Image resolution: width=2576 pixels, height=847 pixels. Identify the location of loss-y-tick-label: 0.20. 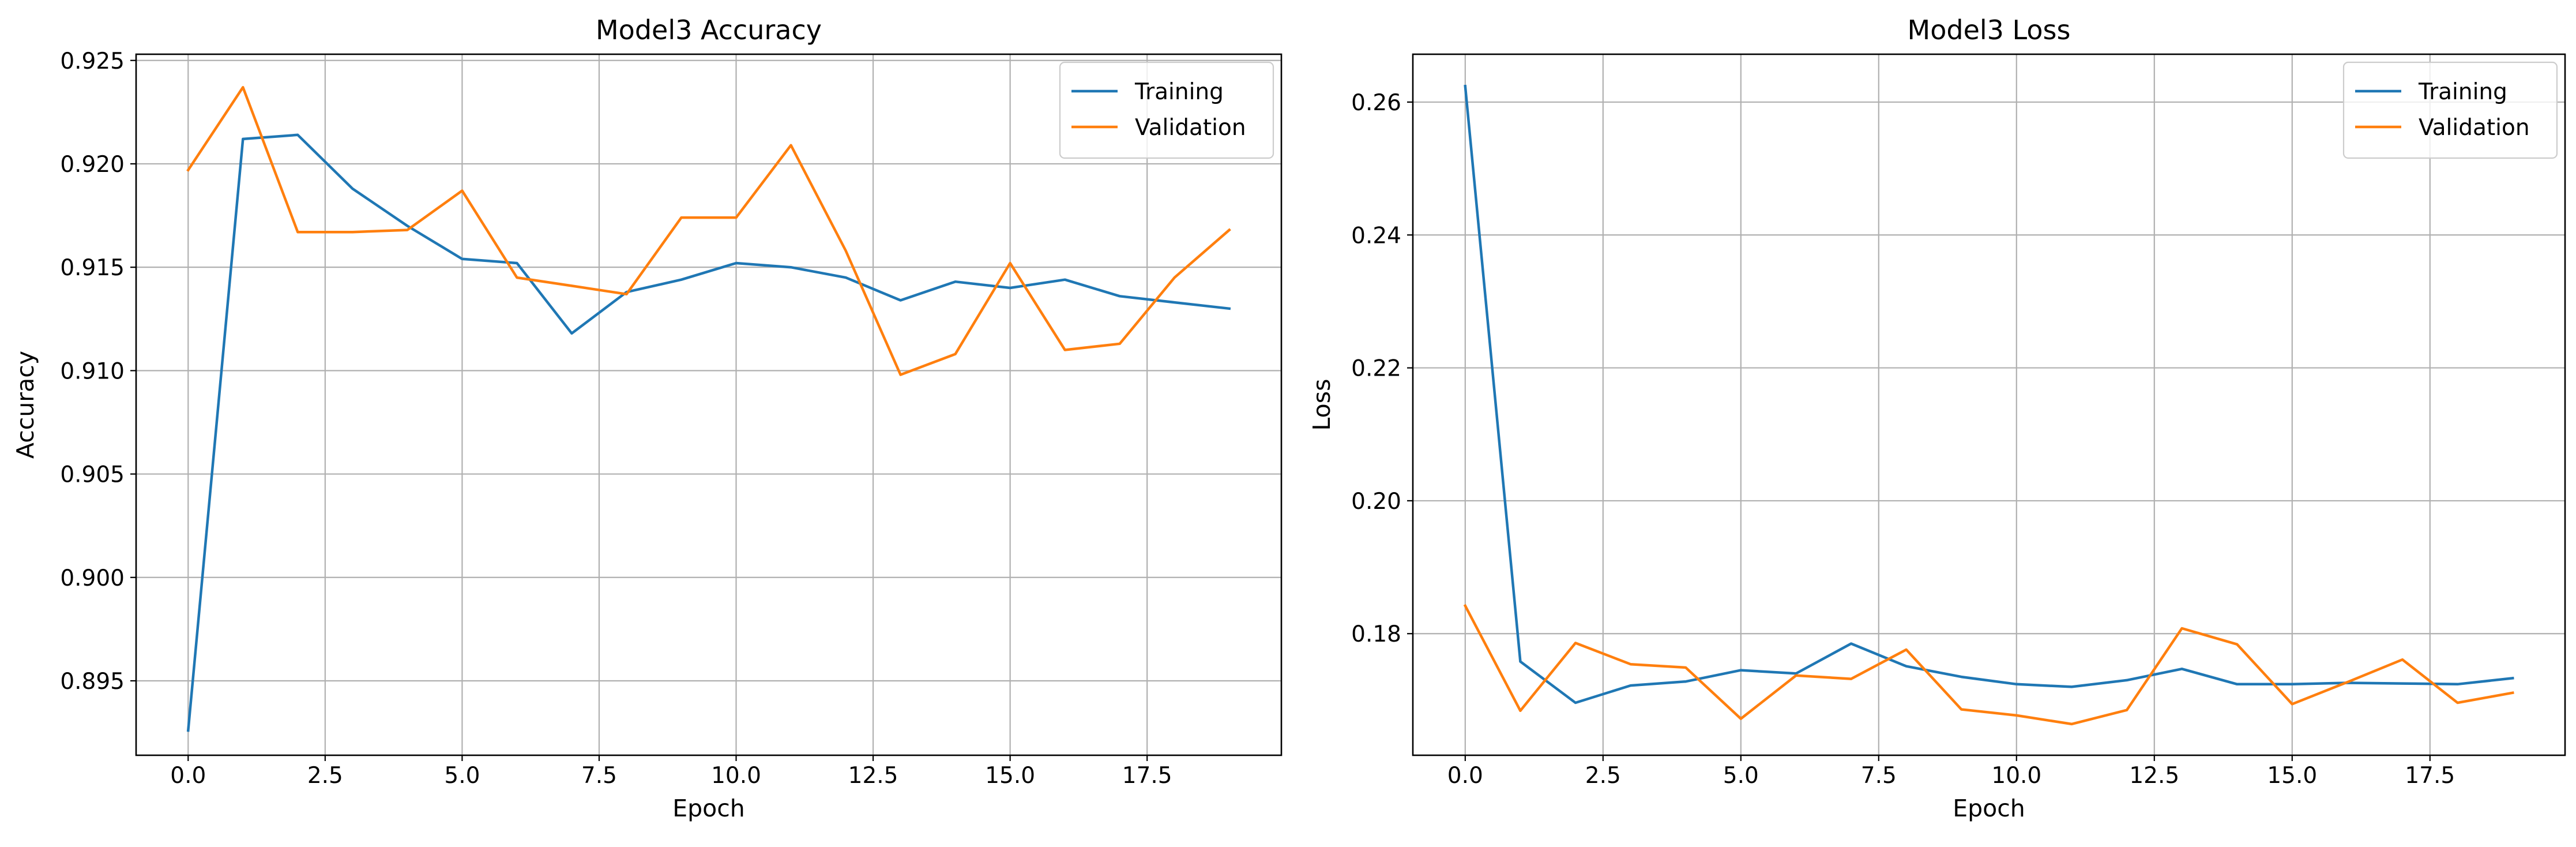
(1376, 502).